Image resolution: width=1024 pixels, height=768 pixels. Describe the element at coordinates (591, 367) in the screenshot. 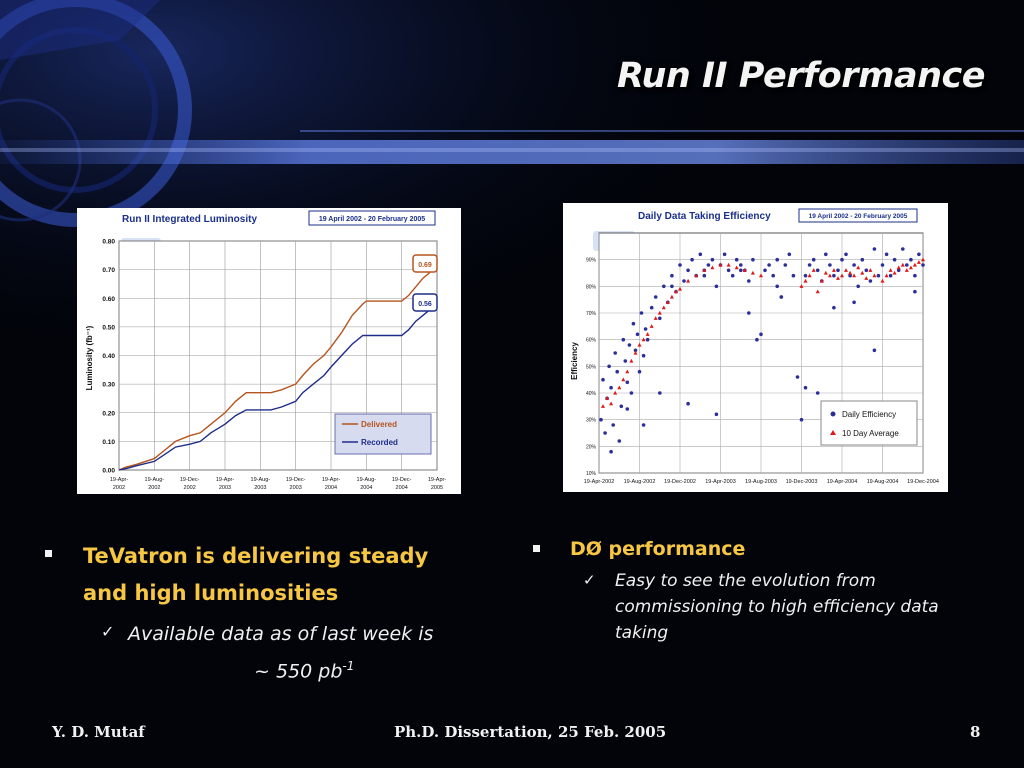

I see `y-tick-label: 50%` at that location.